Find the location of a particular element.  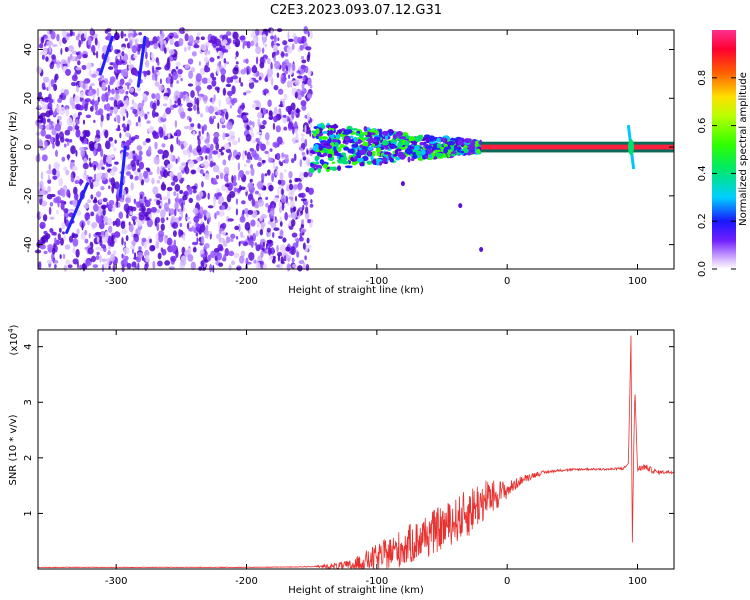

snr-y-tick-label: 1 is located at coordinates (28, 513).